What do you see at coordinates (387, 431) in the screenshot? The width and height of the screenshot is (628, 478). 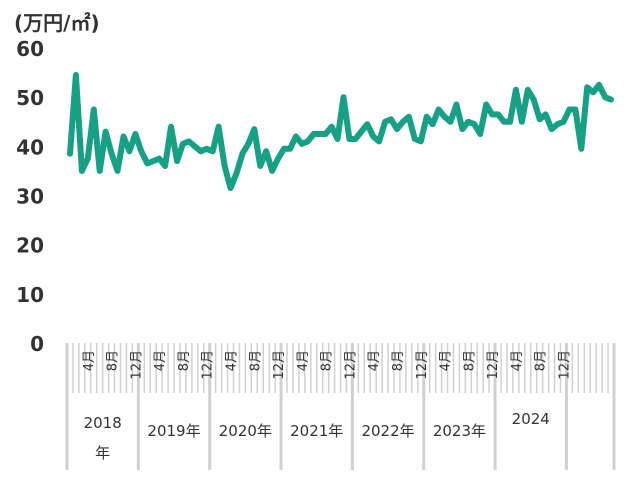 I see `year-label: 2022年` at bounding box center [387, 431].